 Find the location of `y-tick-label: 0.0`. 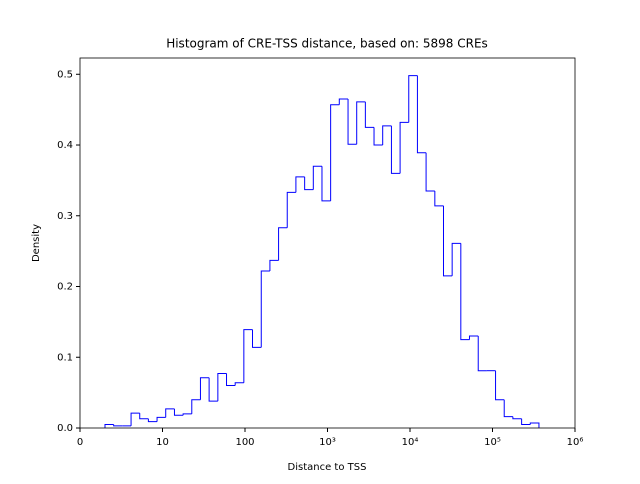

y-tick-label: 0.0 is located at coordinates (65, 428).